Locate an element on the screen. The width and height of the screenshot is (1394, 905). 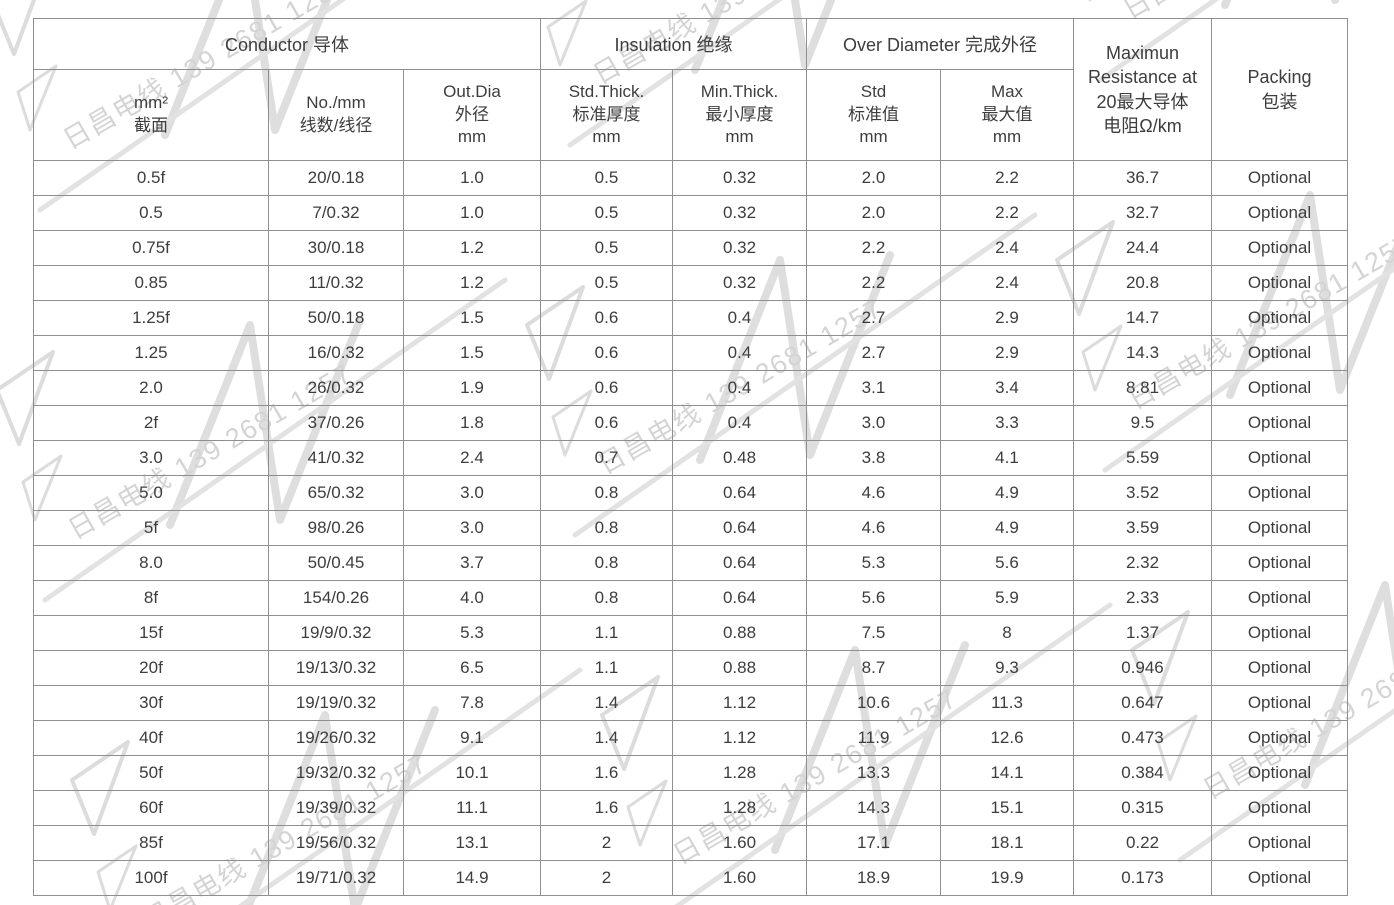
table-cell: 14.1 is located at coordinates (1007, 773).